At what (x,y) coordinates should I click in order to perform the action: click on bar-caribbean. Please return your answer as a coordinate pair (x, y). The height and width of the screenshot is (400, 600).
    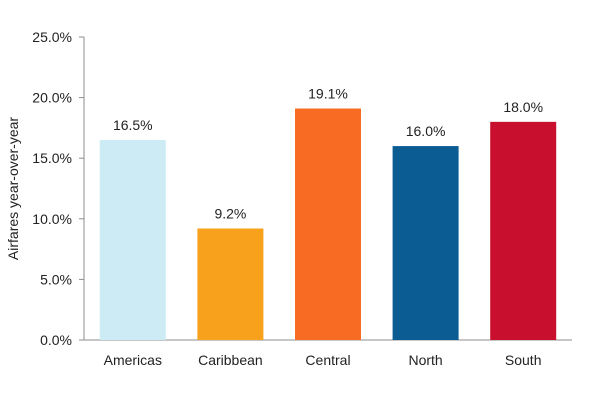
    Looking at the image, I should click on (230, 284).